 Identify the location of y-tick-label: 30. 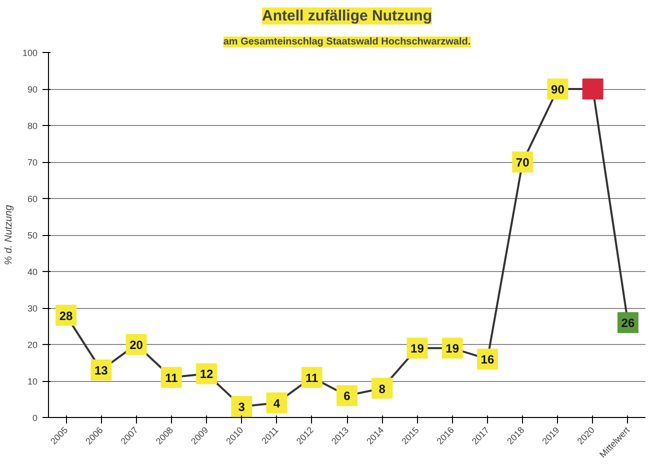
(32, 309).